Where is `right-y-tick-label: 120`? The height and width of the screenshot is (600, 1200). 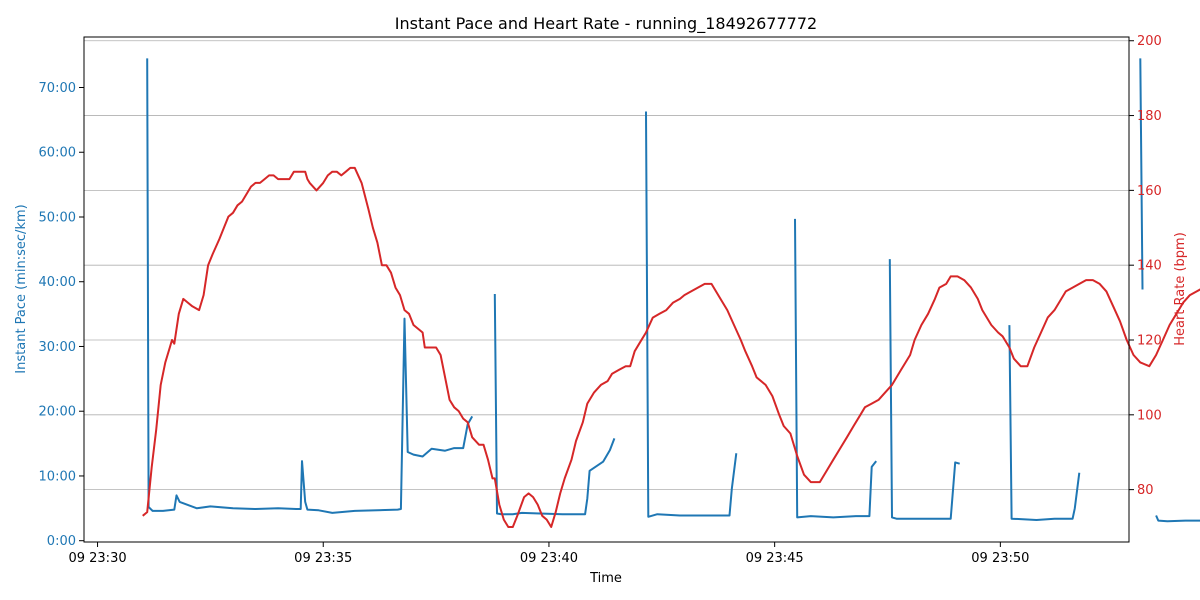
right-y-tick-label: 120 is located at coordinates (1149, 341).